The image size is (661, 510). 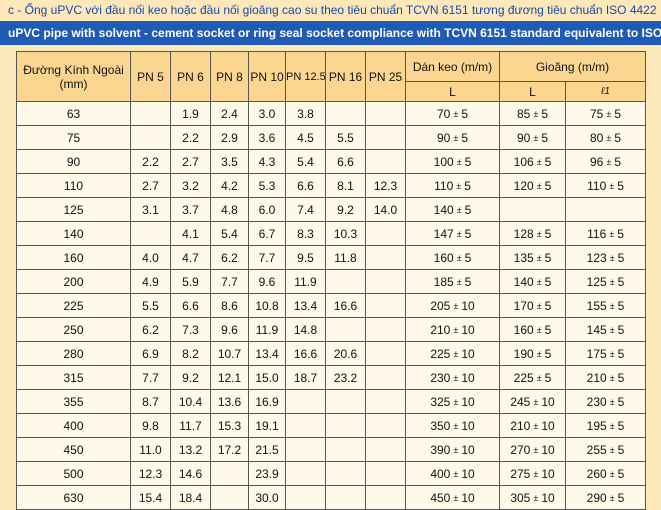 I want to click on cell-ring-l1: 116 ±5, so click(x=605, y=233).